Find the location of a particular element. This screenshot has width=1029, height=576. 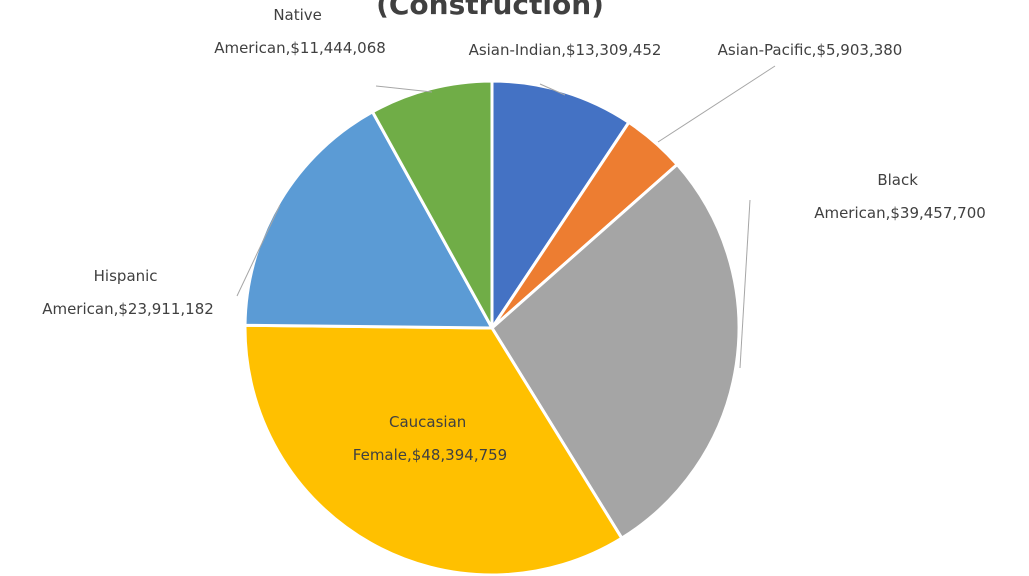

label-line: Female,$48,394,759 is located at coordinates (430, 455).